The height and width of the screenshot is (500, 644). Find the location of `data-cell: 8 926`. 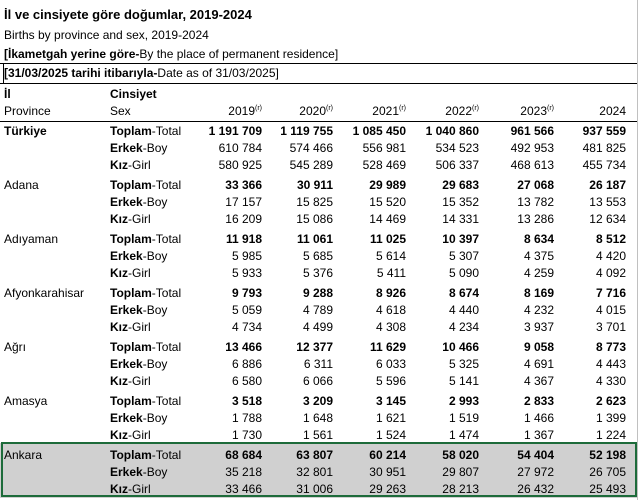

data-cell: 8 926 is located at coordinates (390, 293).